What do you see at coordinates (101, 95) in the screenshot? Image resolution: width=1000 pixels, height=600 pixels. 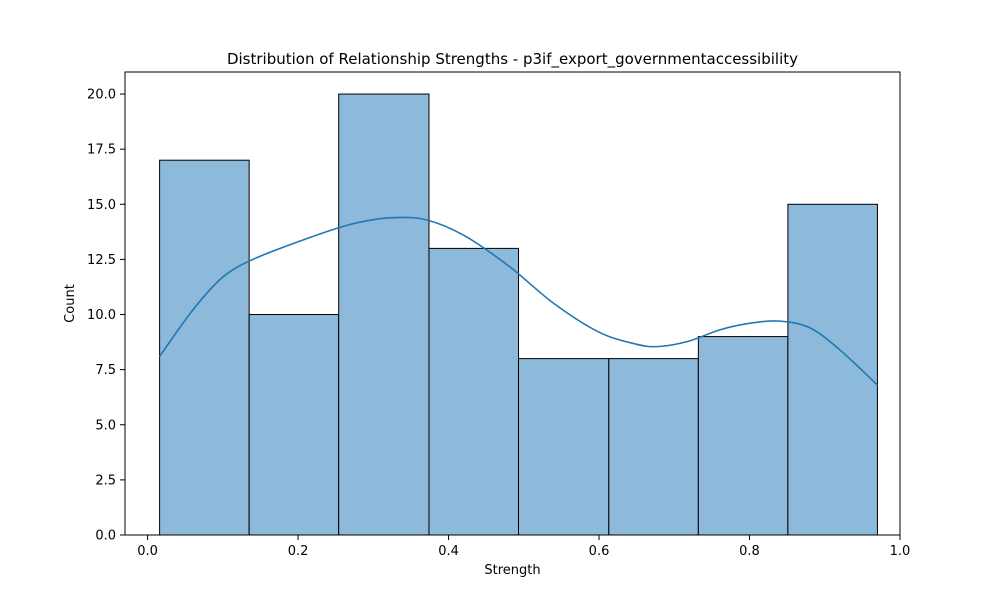 I see `y-tick-label: 20.0` at bounding box center [101, 95].